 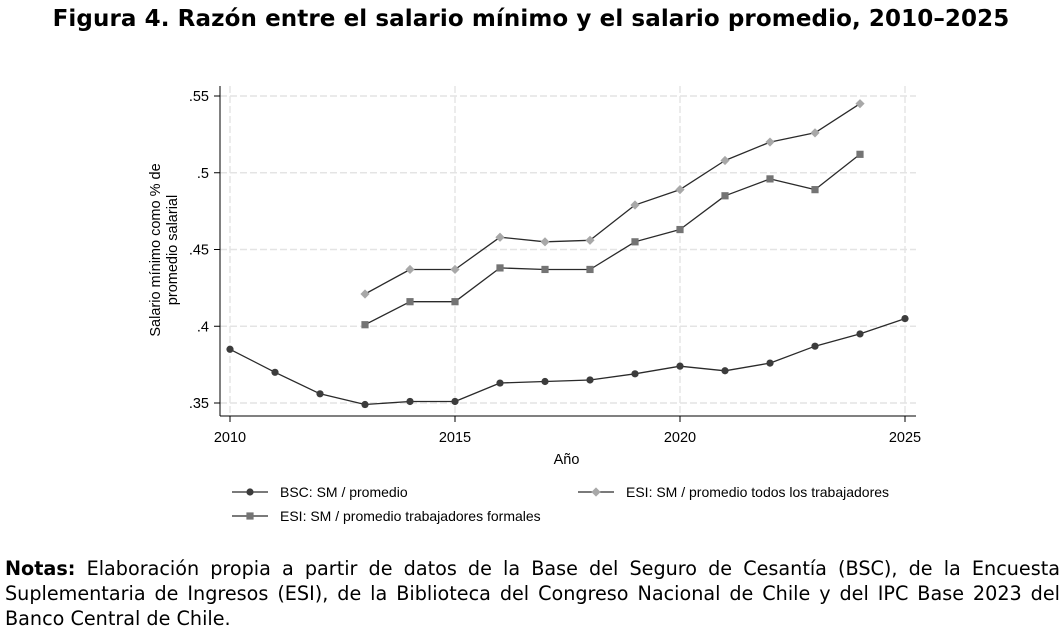 What do you see at coordinates (905, 438) in the screenshot?
I see `x-tick-label: 2025` at bounding box center [905, 438].